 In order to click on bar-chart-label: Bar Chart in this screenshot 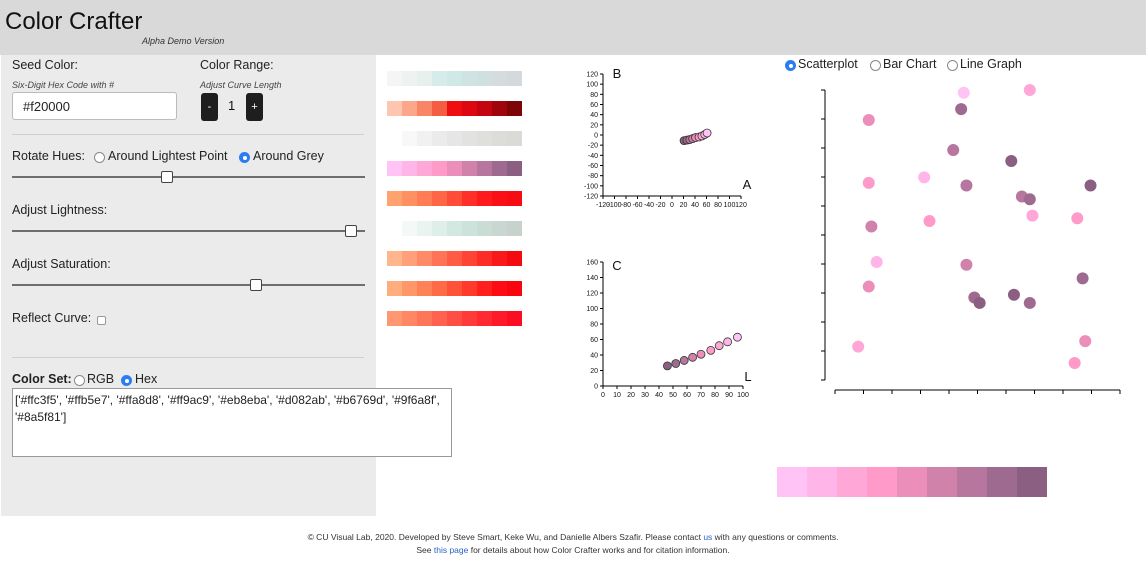, I will do `click(910, 64)`.